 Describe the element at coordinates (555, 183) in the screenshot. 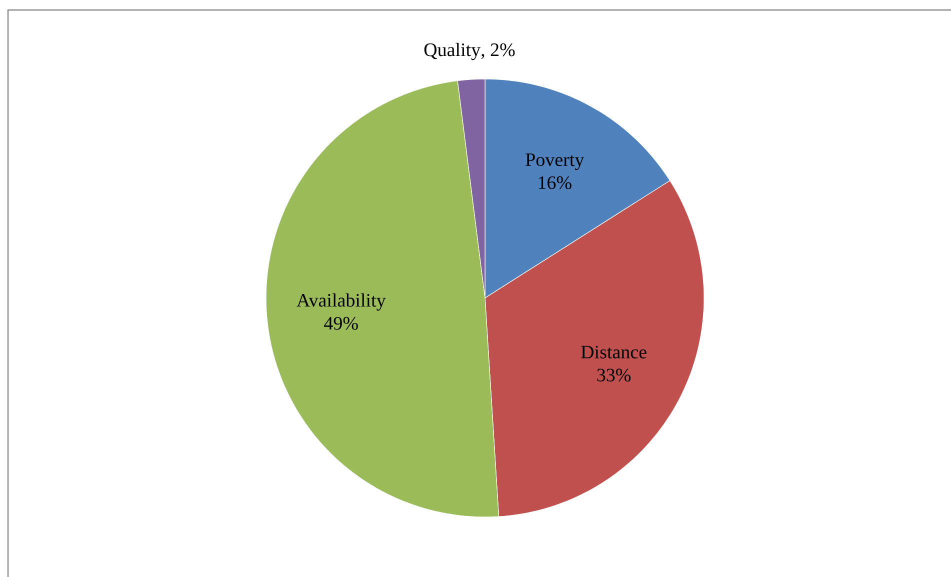

I see `data-label: 16%` at that location.